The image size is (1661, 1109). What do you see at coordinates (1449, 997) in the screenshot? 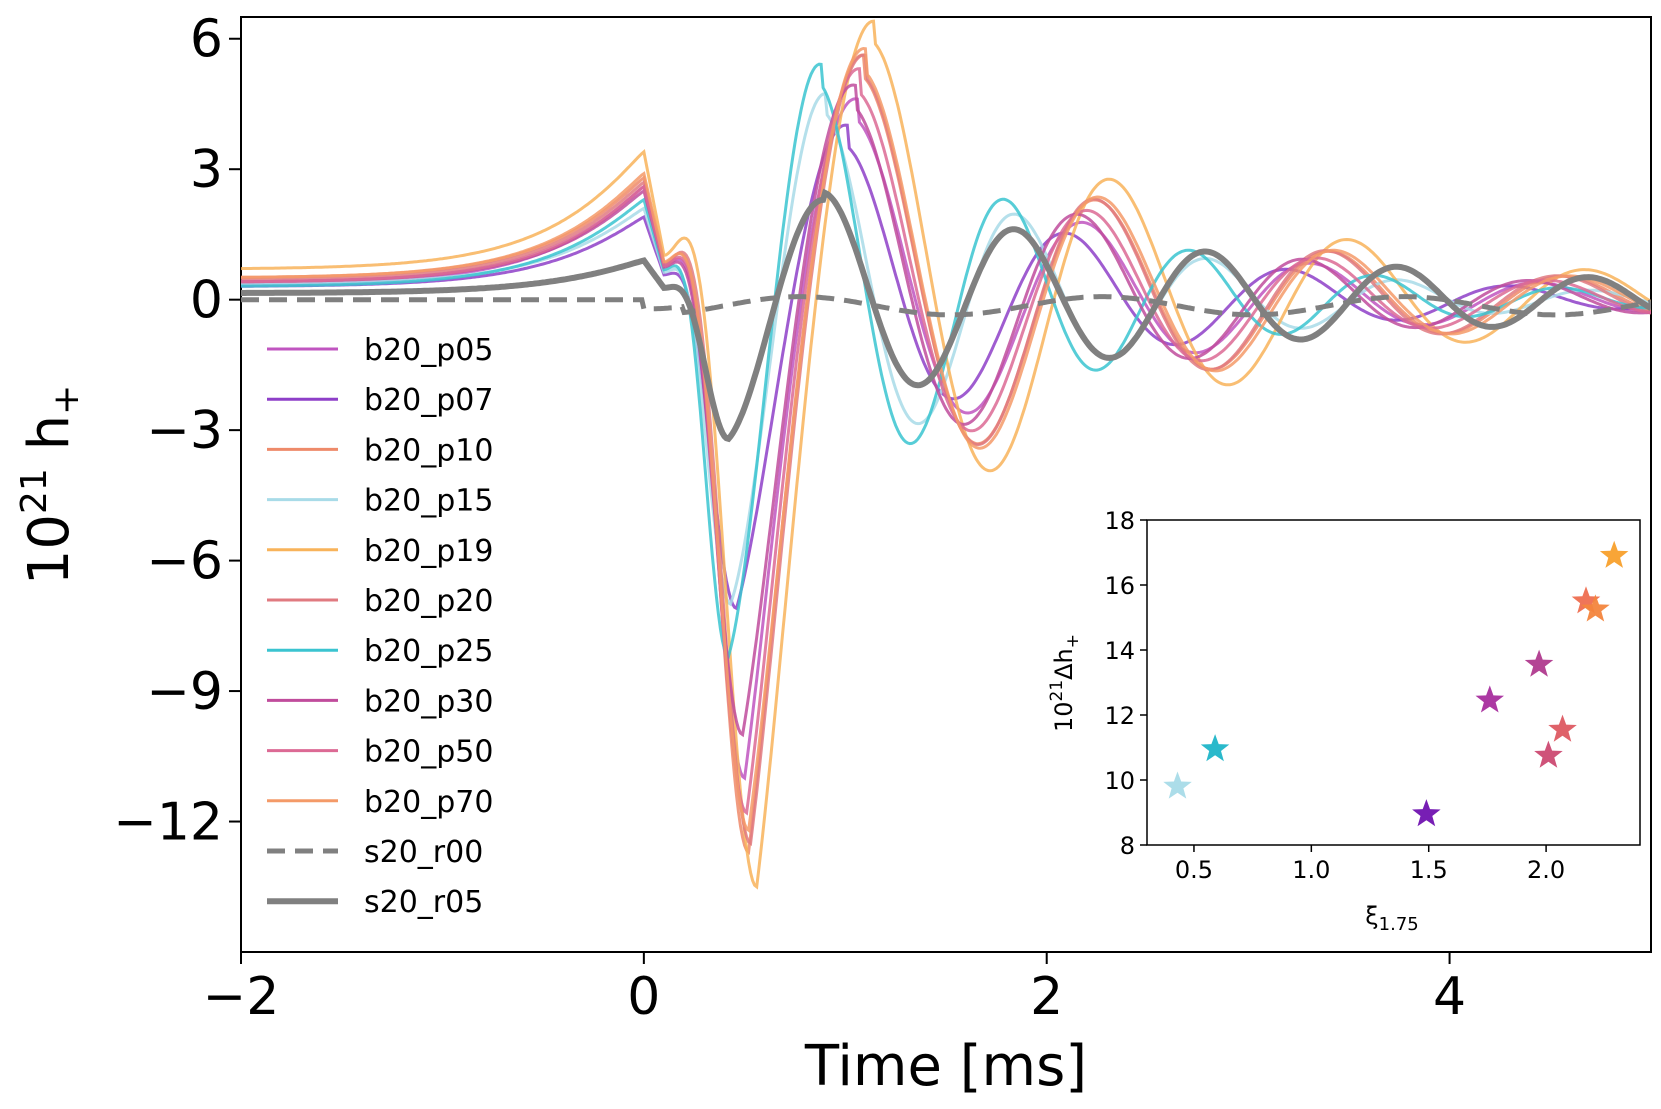
I see `main-x-tick-label: 4` at bounding box center [1449, 997].